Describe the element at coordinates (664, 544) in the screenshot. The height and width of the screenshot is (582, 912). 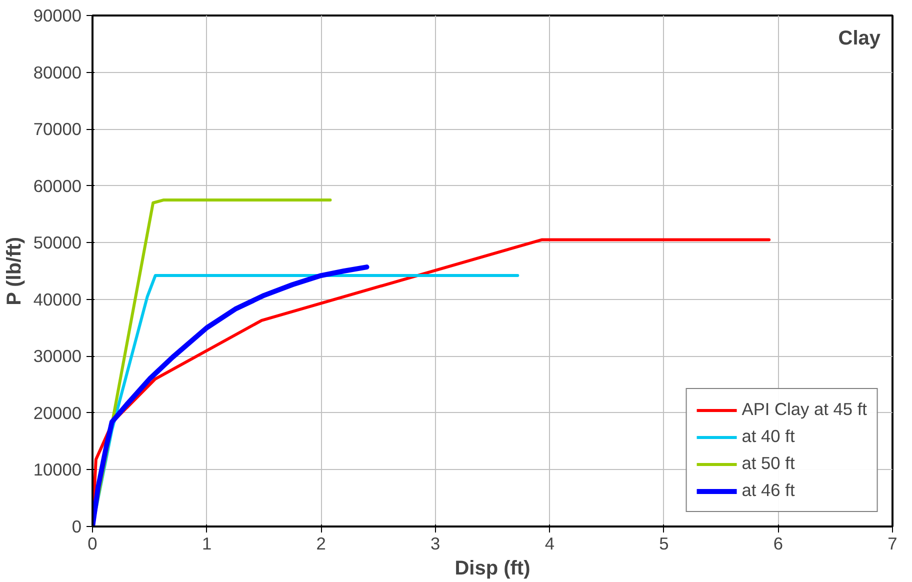
I see `x-tick-label: 5` at that location.